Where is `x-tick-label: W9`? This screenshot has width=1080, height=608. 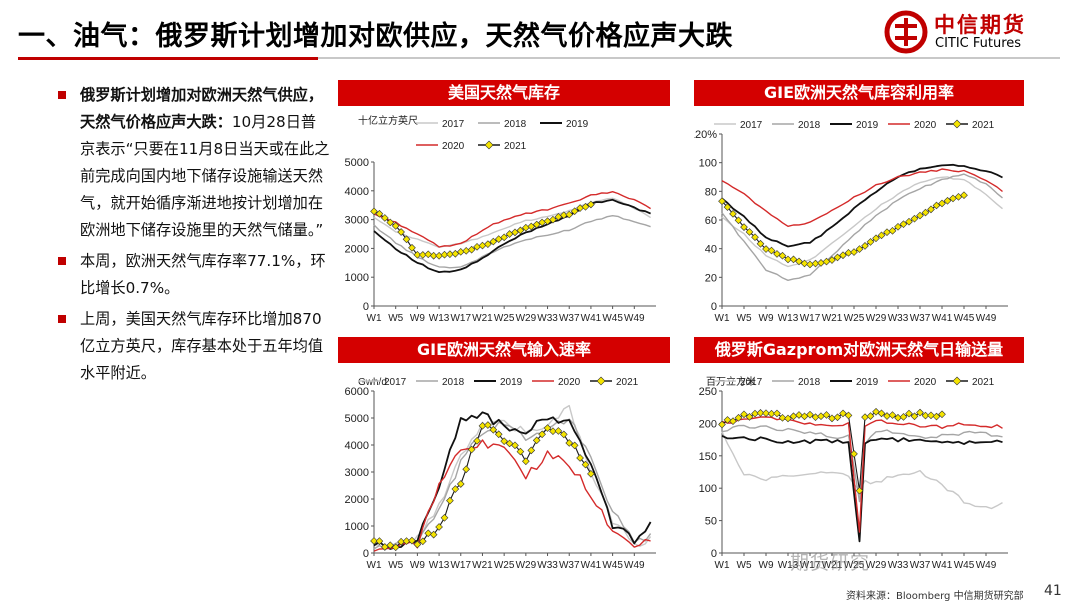 x-tick-label: W9 is located at coordinates (766, 565).